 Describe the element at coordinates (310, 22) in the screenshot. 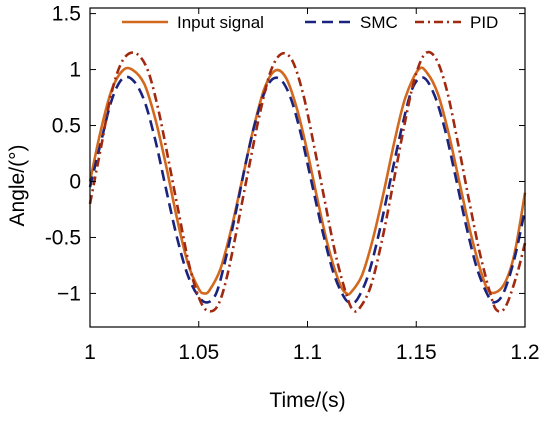

I see `legend: Input signal SMC PID` at that location.